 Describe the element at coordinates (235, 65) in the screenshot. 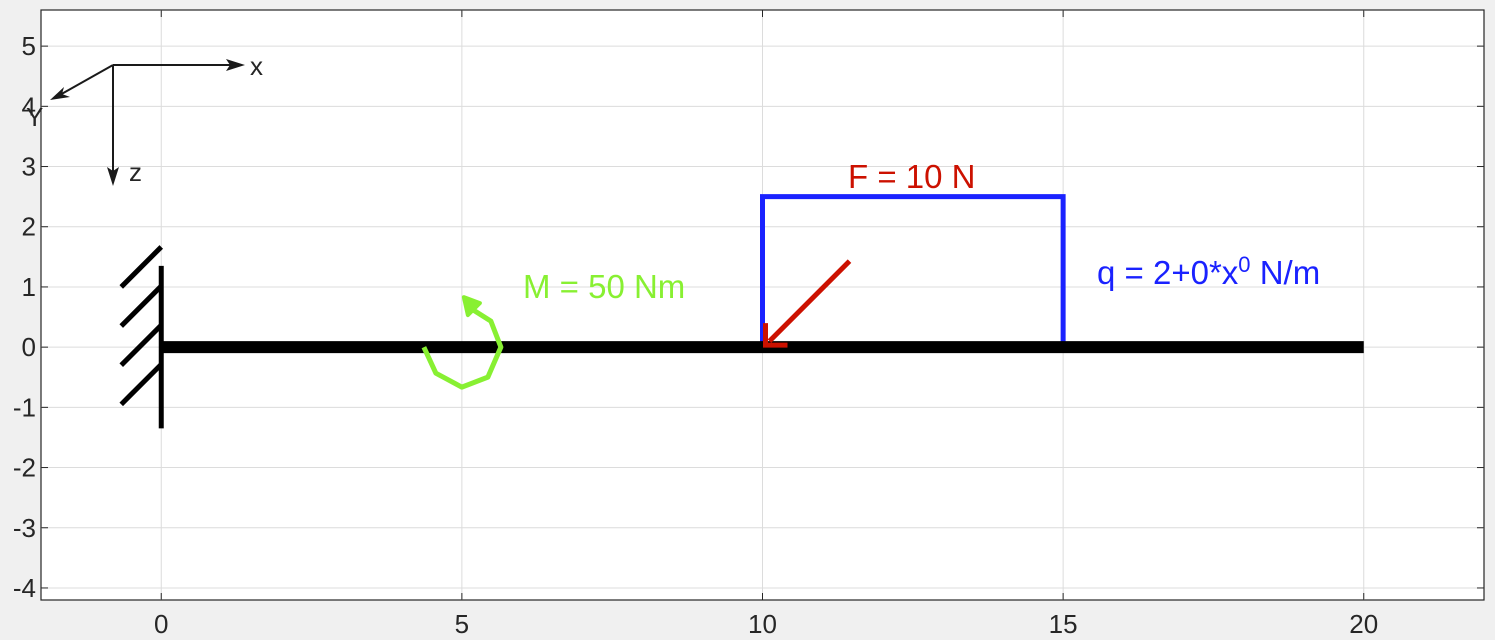

I see `triad-x-arrowhead` at that location.